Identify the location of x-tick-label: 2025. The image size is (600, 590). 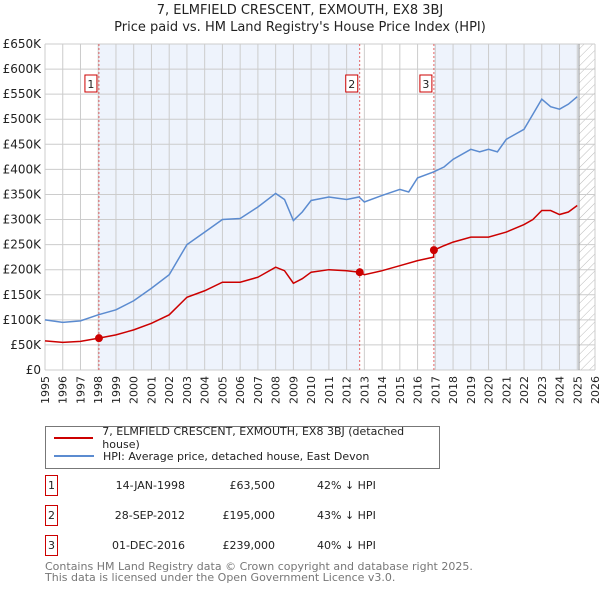
(577, 390).